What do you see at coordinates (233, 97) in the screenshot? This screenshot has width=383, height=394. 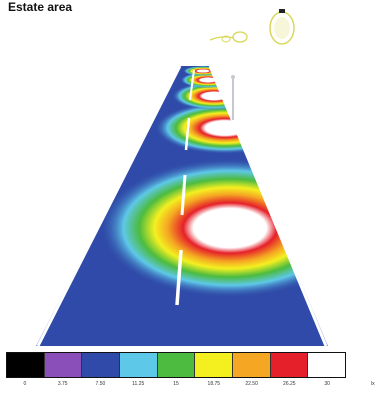 I see `lamp-pole` at bounding box center [233, 97].